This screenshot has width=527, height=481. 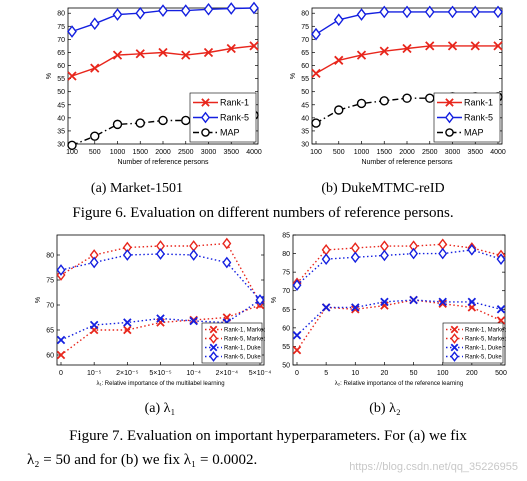 I want to click on fig6b-ytick-label: 80, so click(x=305, y=14).